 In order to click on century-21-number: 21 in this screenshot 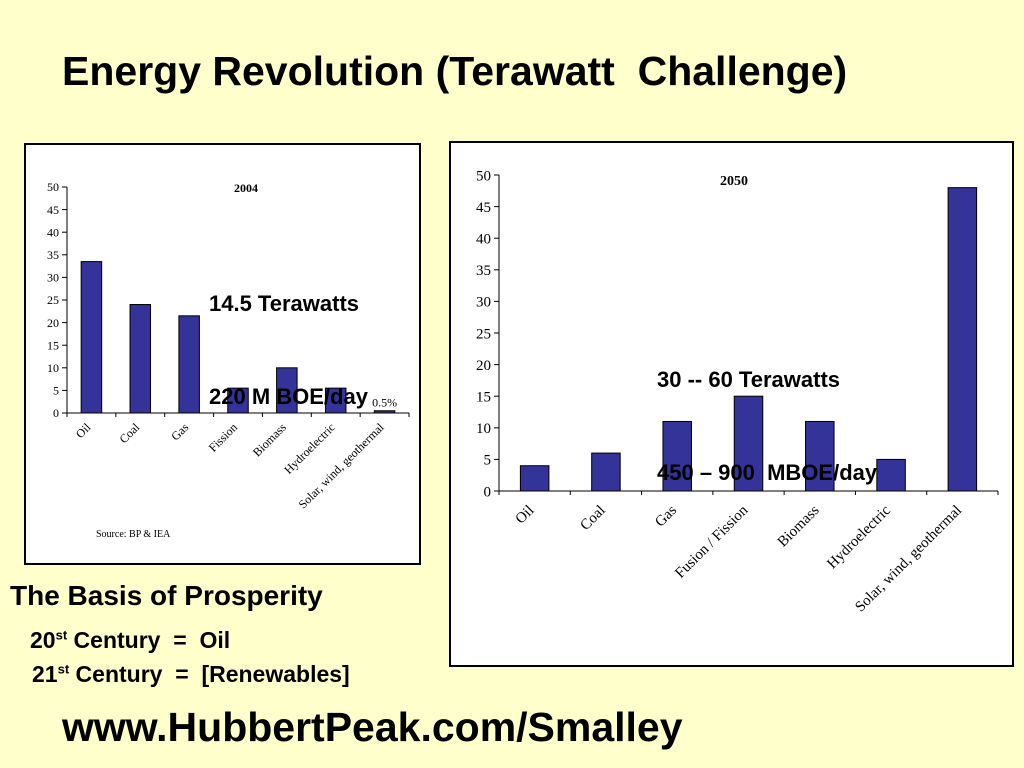, I will do `click(45, 674)`.